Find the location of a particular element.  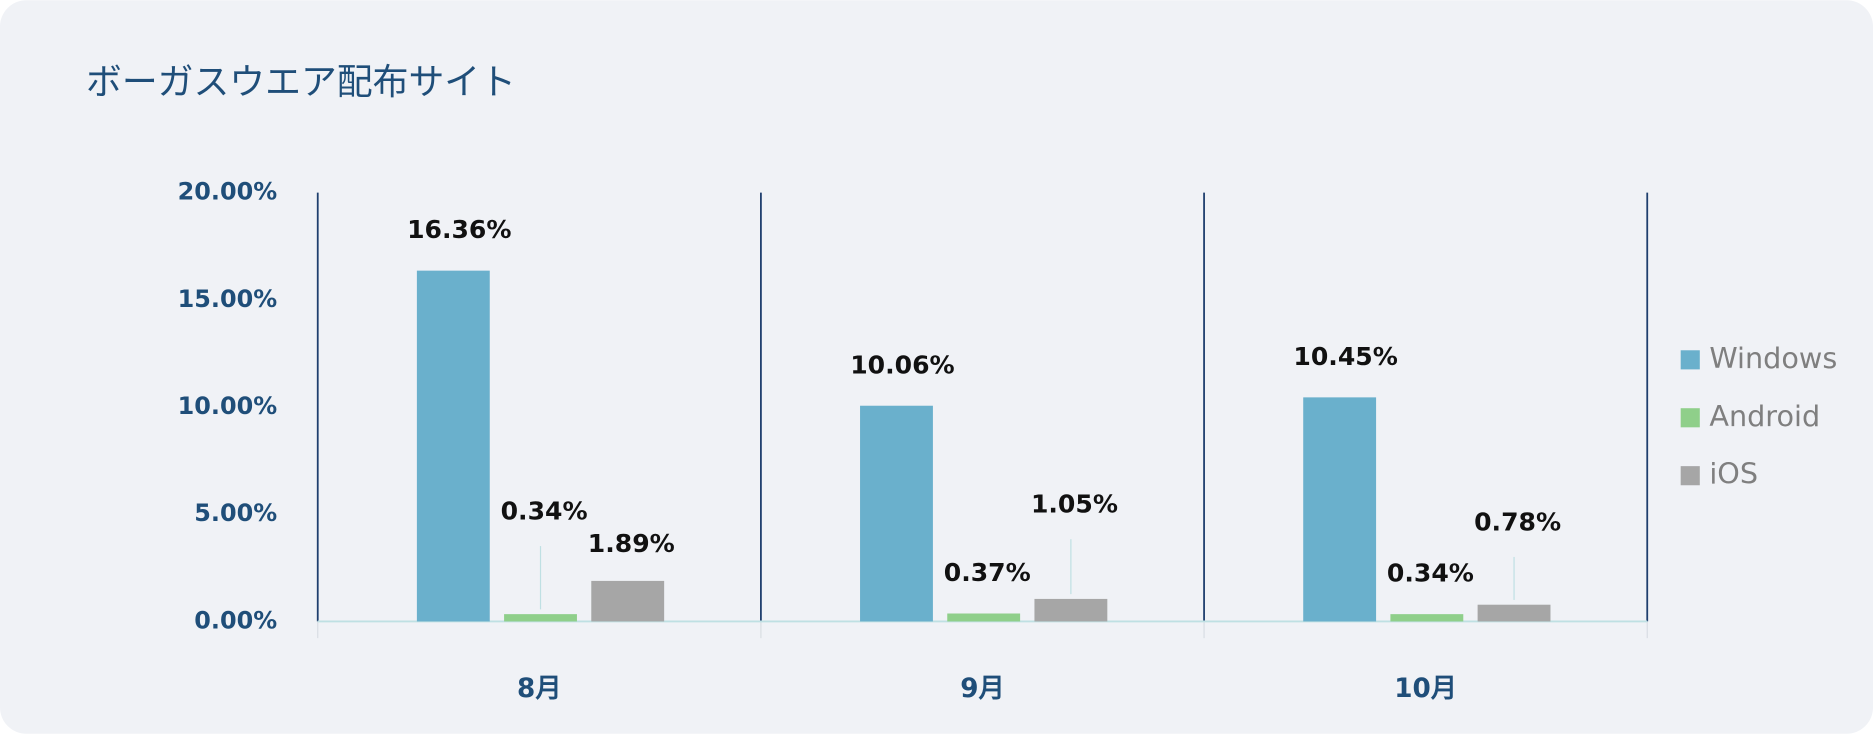

y-tick-label: 20.00% is located at coordinates (228, 192).